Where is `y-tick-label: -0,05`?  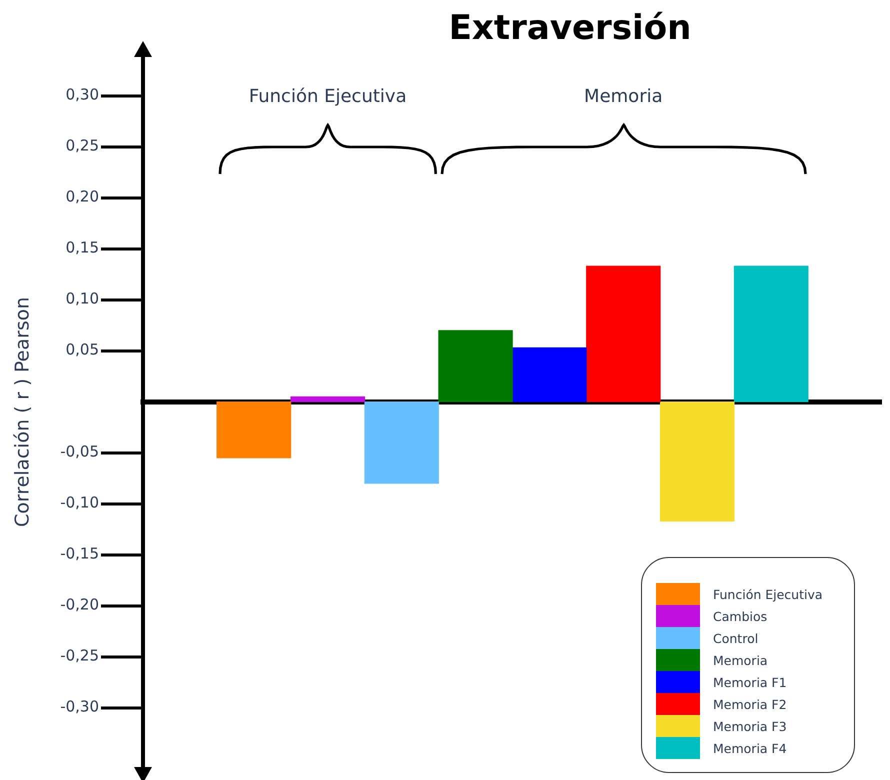
y-tick-label: -0,05 is located at coordinates (79, 451).